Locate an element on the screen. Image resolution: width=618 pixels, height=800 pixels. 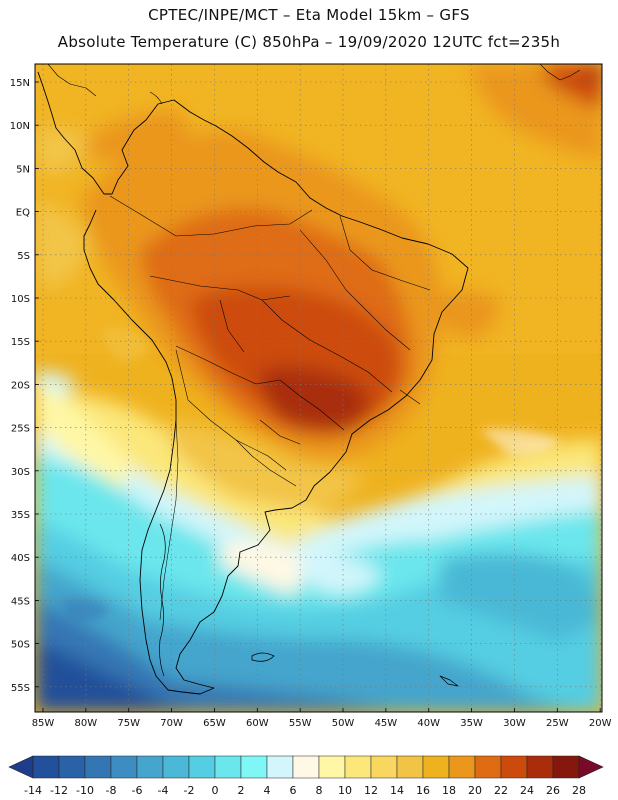
lon-label: 60W is located at coordinates (257, 723).